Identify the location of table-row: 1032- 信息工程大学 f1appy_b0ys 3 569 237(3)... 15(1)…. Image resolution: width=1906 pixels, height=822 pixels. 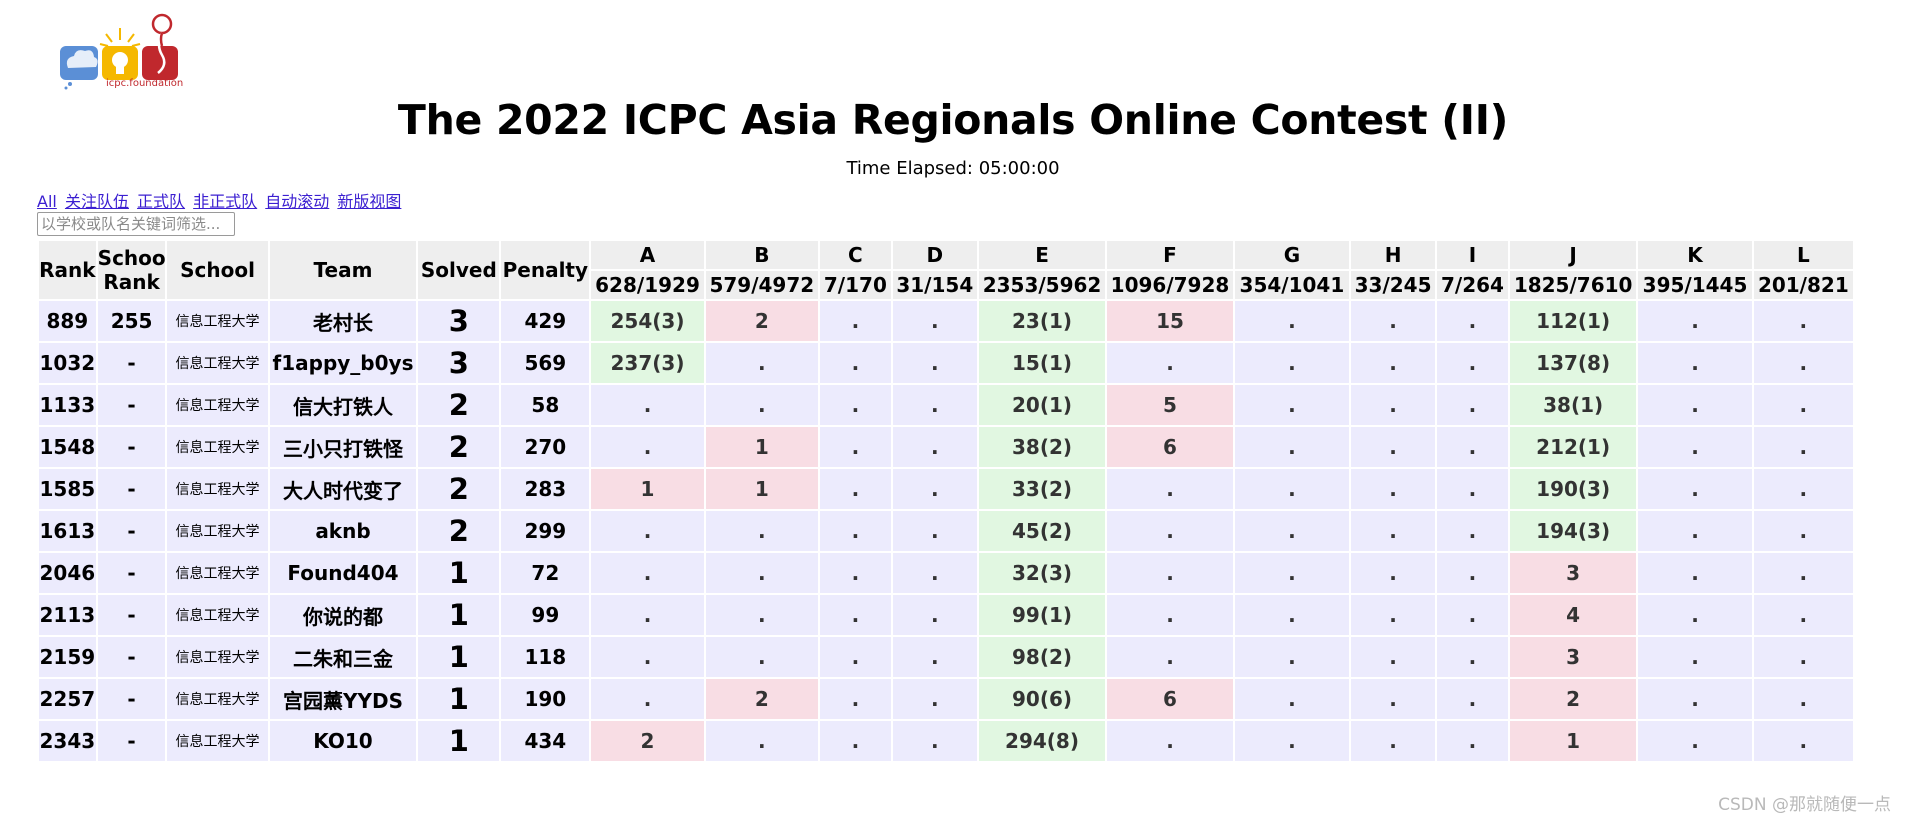
(946, 363).